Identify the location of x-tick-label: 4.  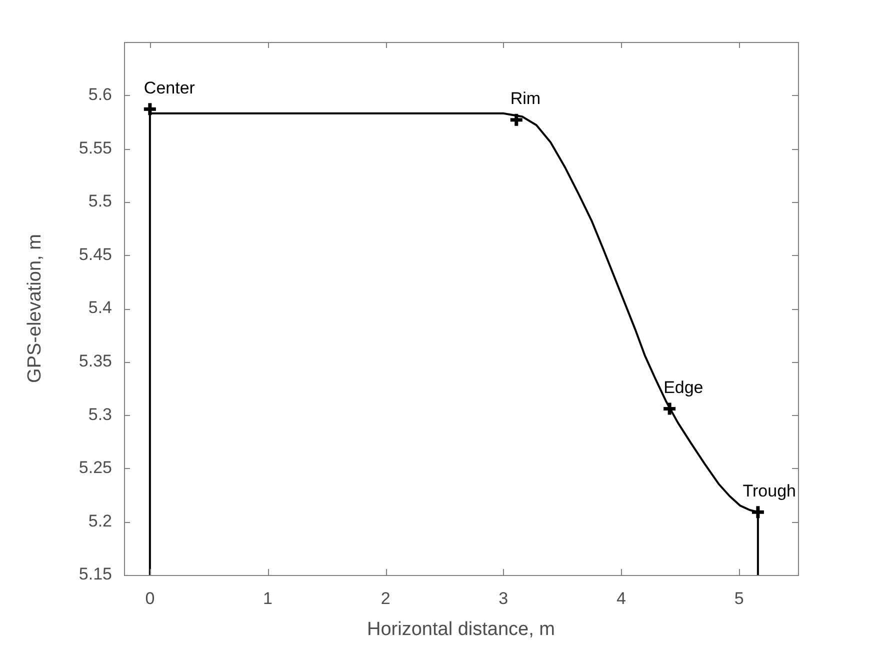
(621, 598).